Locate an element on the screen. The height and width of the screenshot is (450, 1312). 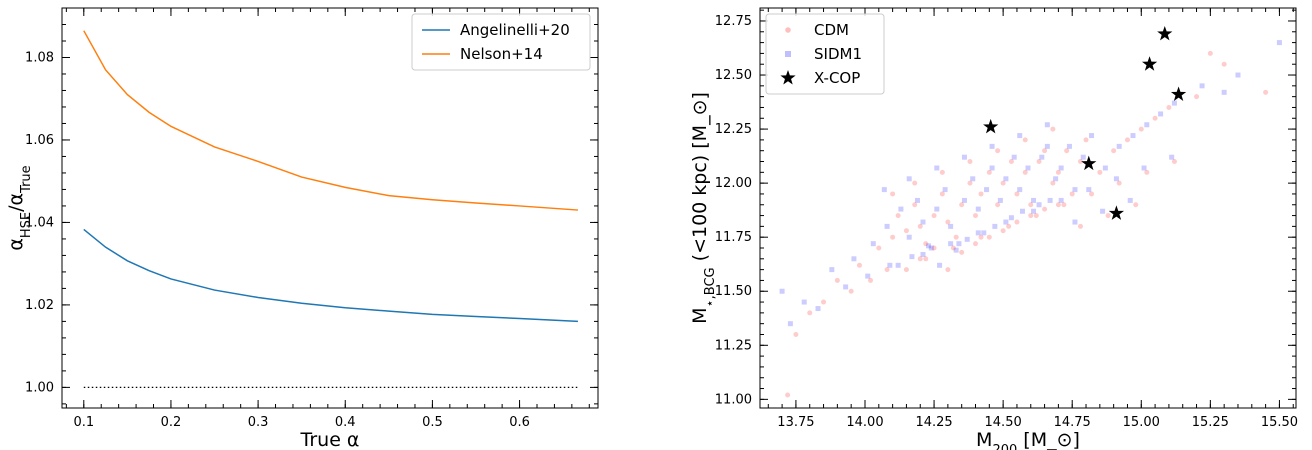
x-tick-label: 15.00 is located at coordinates (1141, 422).